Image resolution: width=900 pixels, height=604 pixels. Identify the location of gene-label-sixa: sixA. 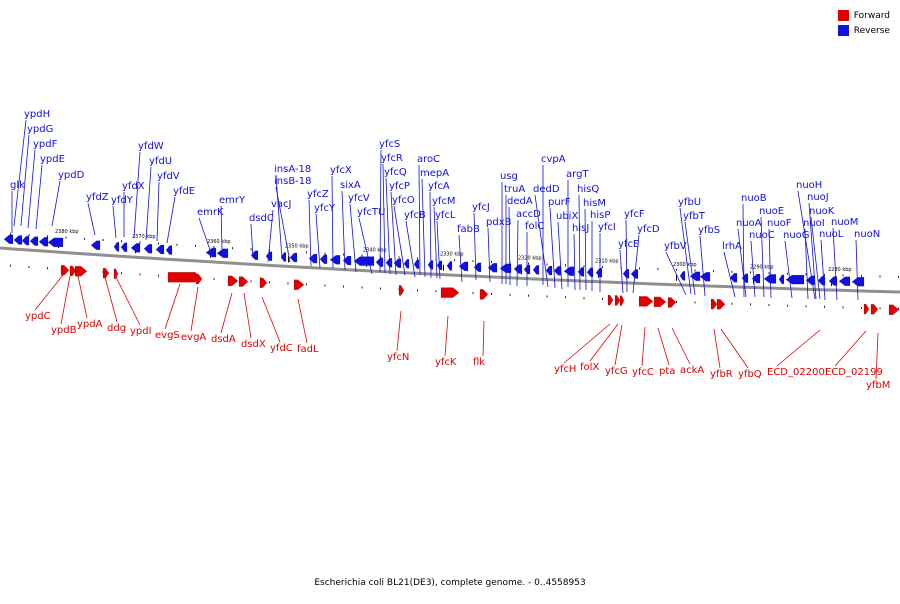
(350, 185).